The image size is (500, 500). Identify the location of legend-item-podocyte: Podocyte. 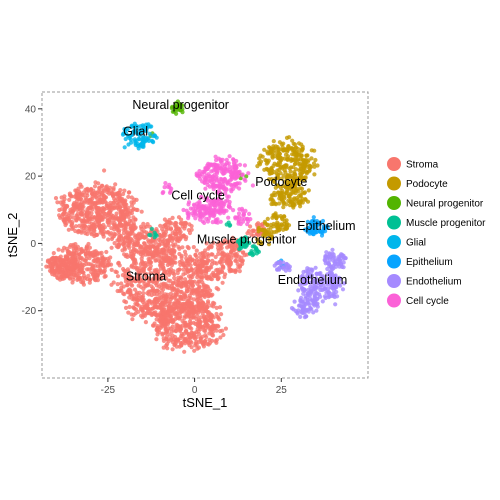
(417, 183).